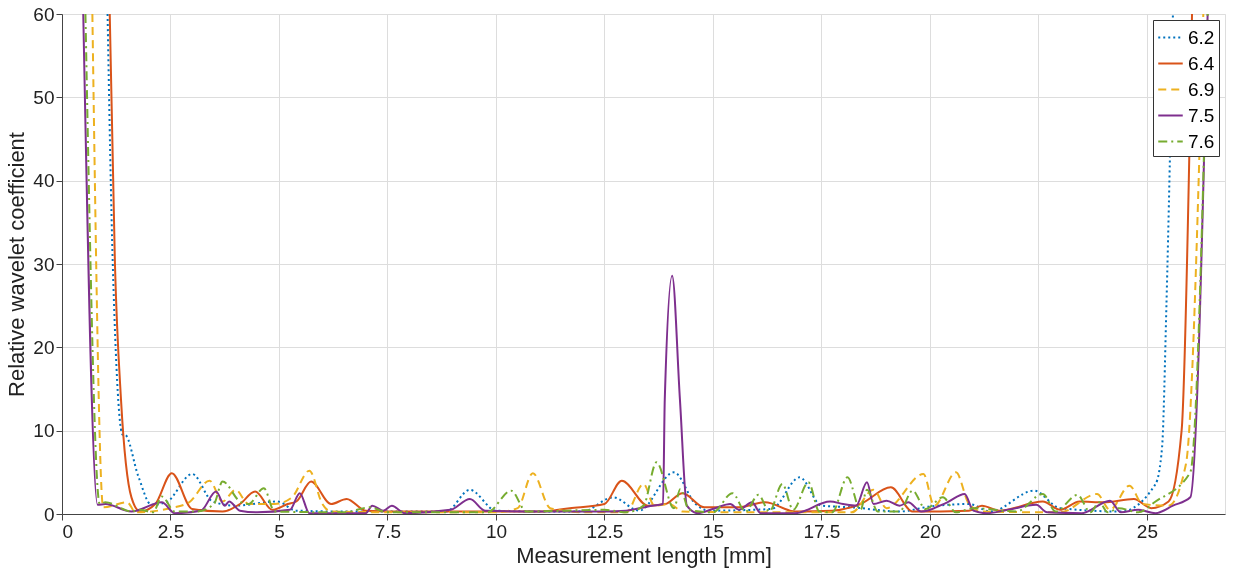 The width and height of the screenshot is (1233, 571). I want to click on x-tick-label: 5, so click(279, 531).